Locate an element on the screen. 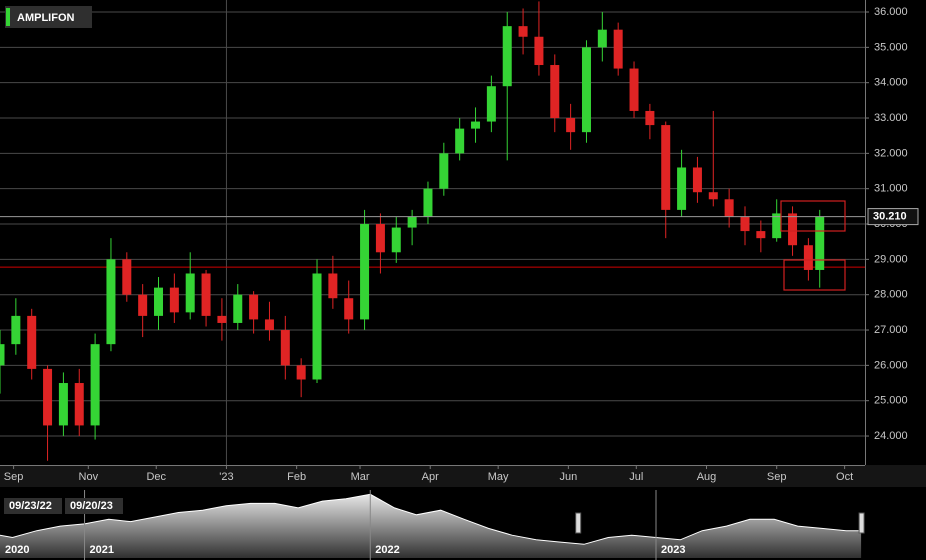 Image resolution: width=926 pixels, height=560 pixels. y-tick-label: 25.000 is located at coordinates (891, 401).